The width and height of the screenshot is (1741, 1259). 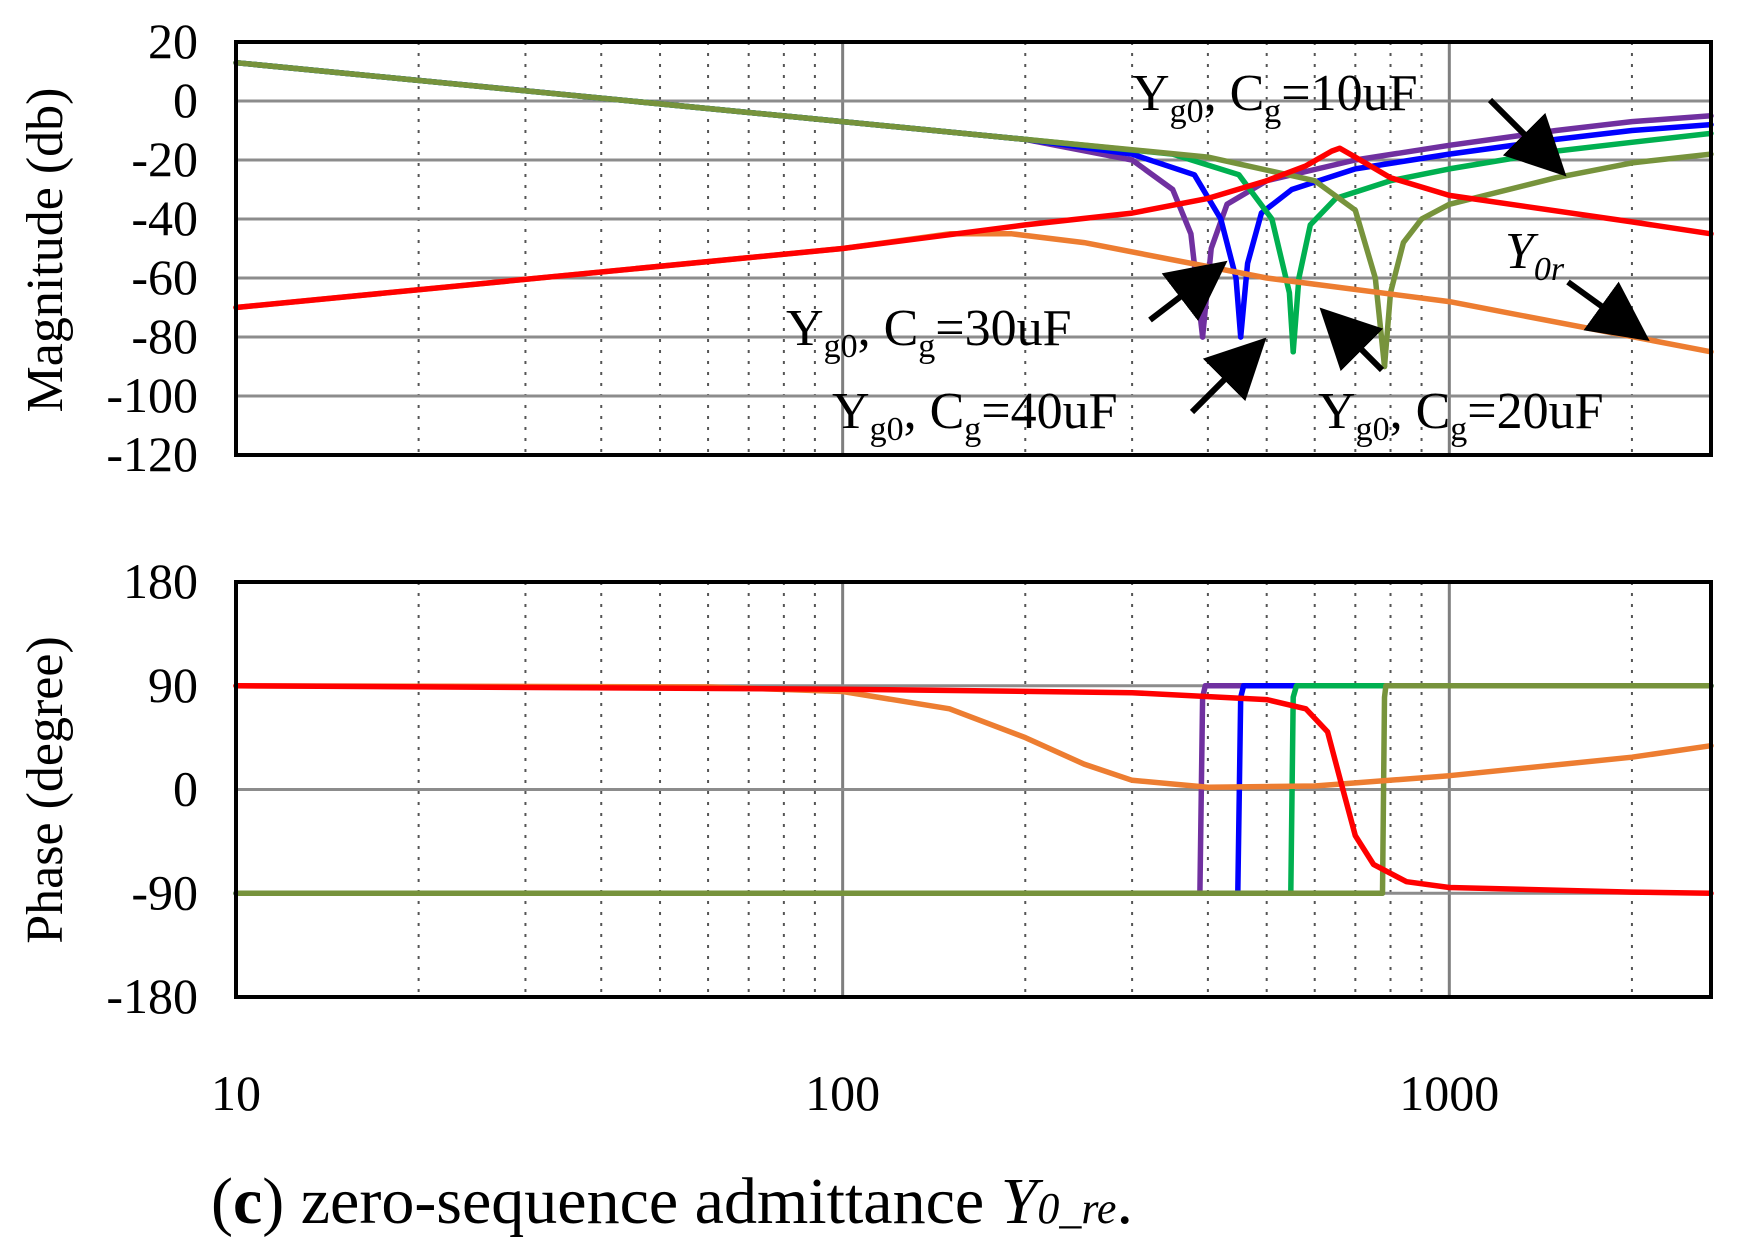 What do you see at coordinates (152, 996) in the screenshot?
I see `y-tick-label: -180` at bounding box center [152, 996].